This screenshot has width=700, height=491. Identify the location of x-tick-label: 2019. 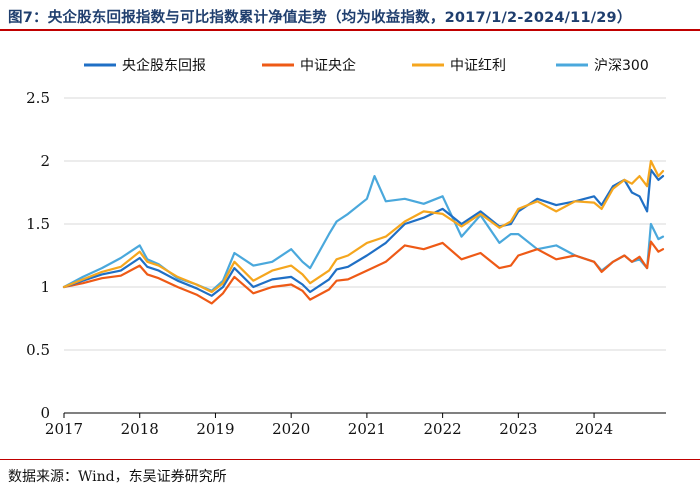
(215, 429).